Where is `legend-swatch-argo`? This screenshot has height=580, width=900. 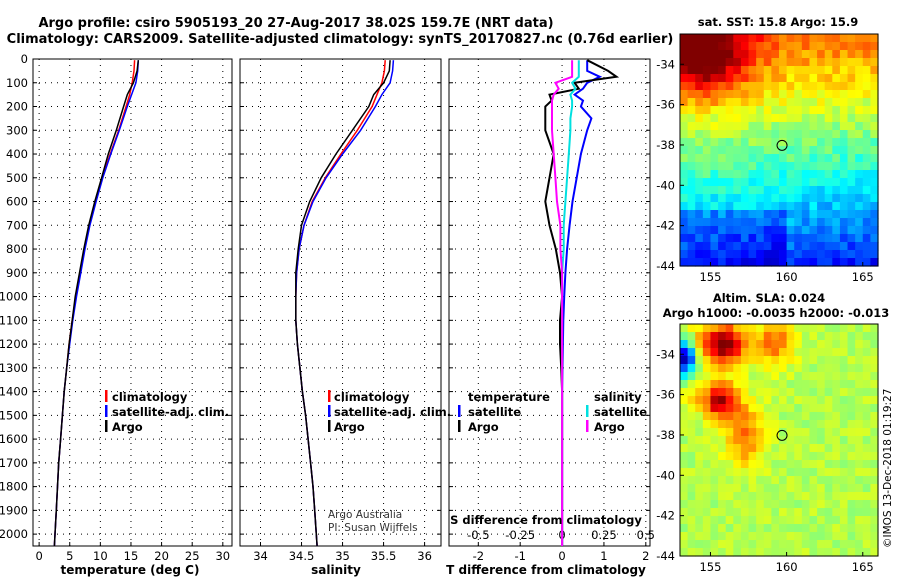
legend-swatch-argo is located at coordinates (106, 426).